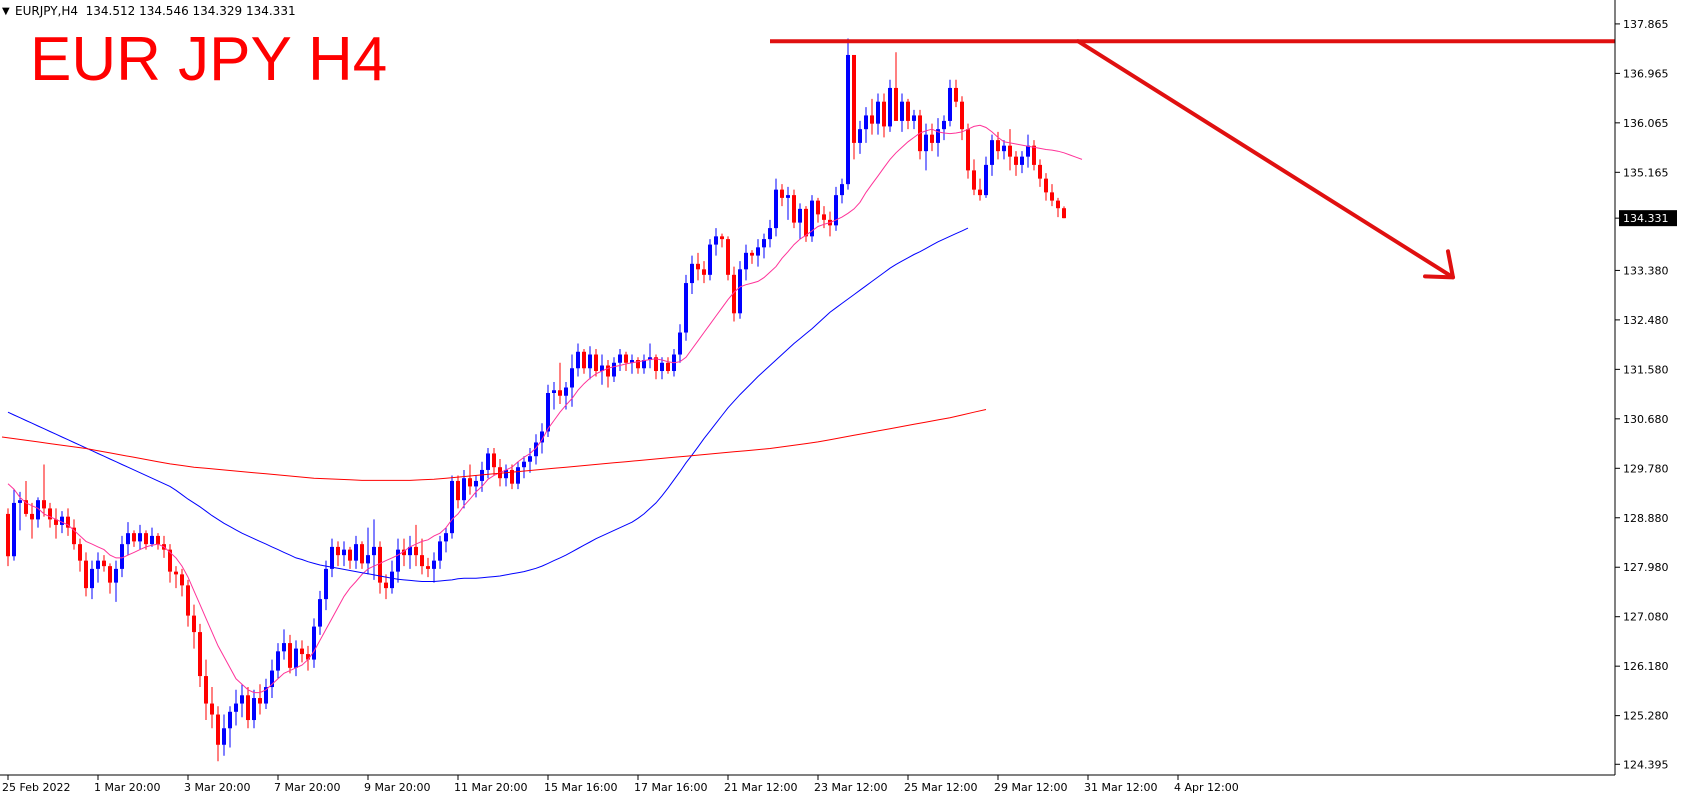 The width and height of the screenshot is (1681, 799). I want to click on last-price-label: 134.331, so click(1646, 218).